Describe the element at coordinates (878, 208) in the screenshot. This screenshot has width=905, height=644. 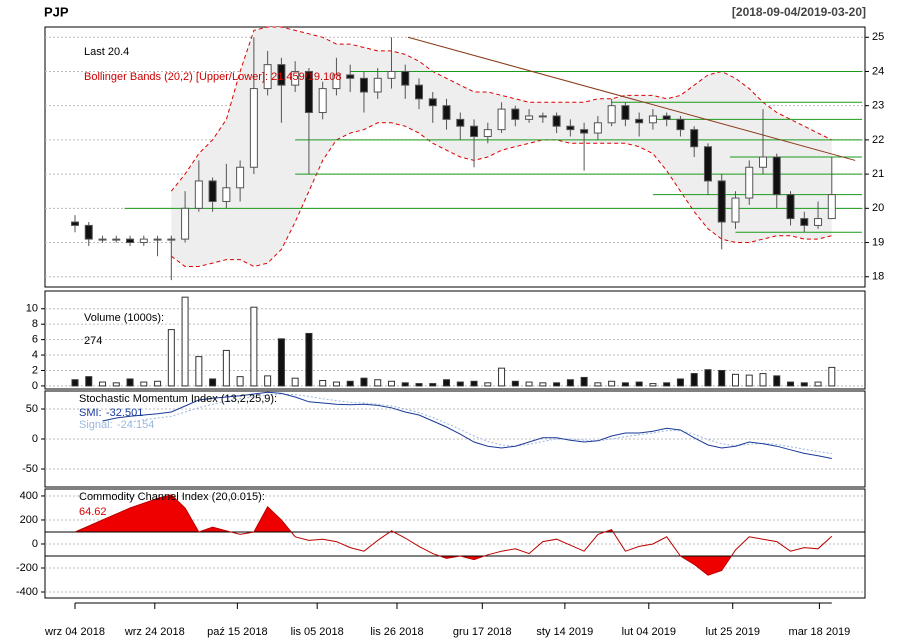
I see `y-tick-label: 20` at that location.